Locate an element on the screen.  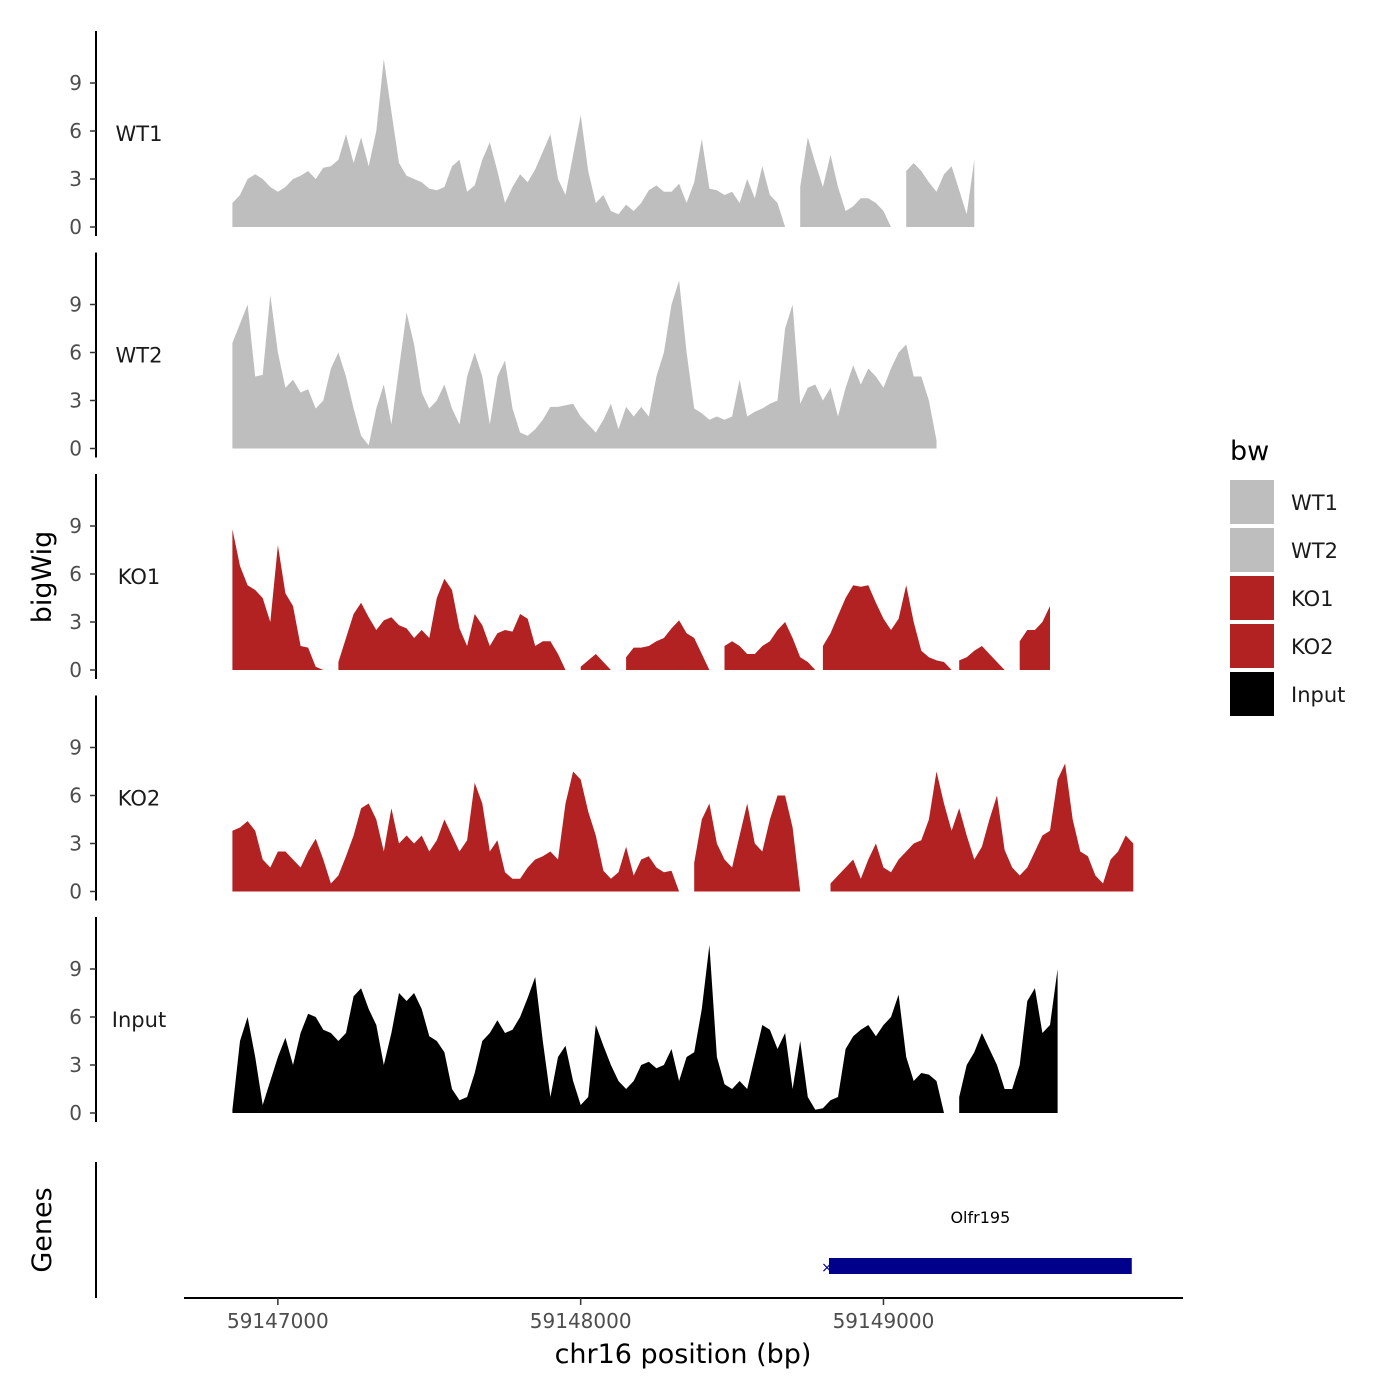
strand-mark-icon: × is located at coordinates (827, 1268).